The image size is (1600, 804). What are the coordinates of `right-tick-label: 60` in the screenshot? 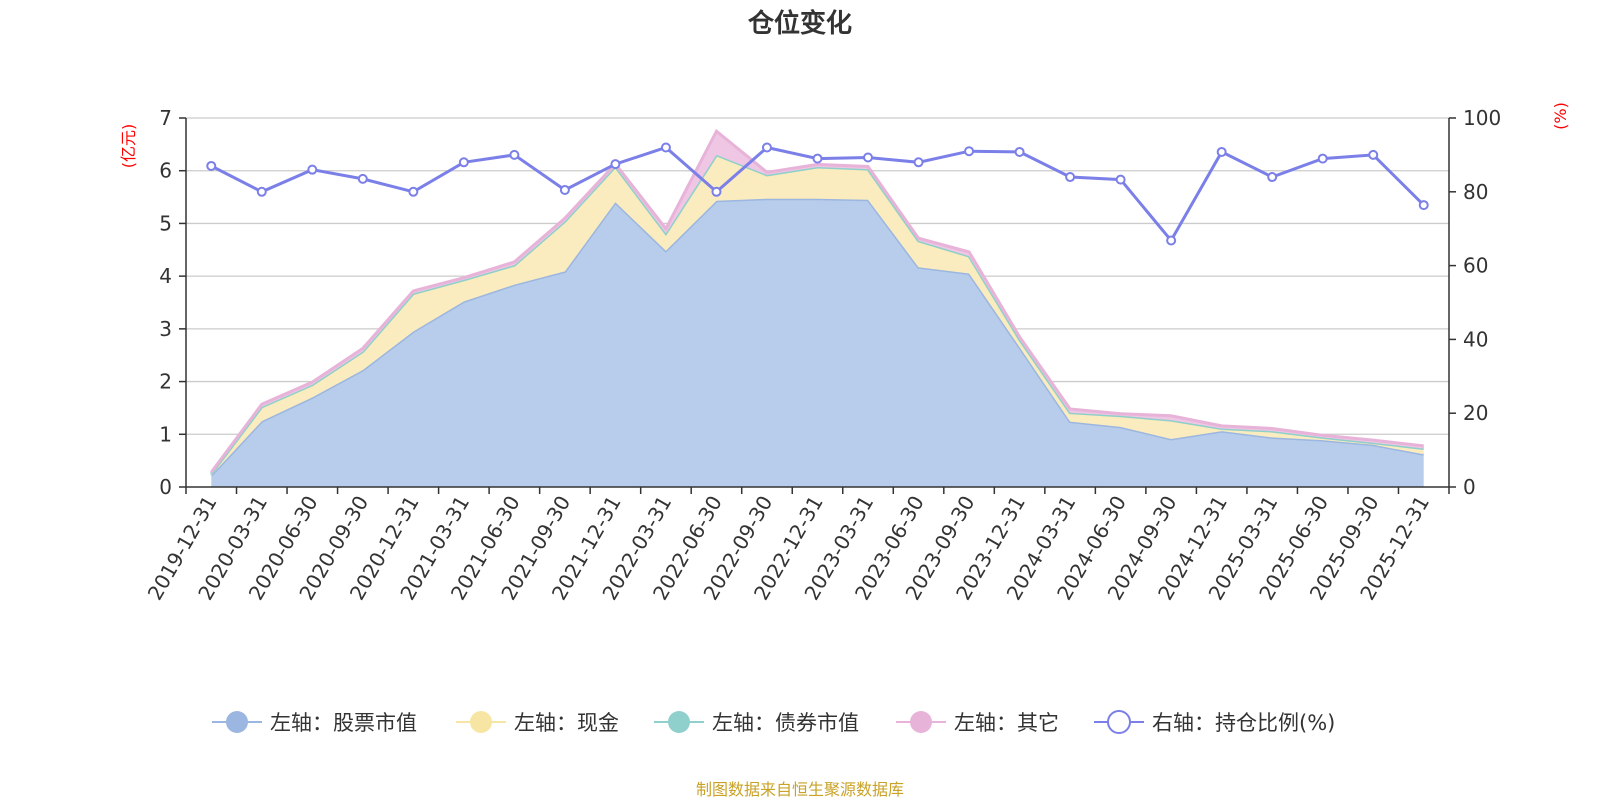 It's located at (1475, 266).